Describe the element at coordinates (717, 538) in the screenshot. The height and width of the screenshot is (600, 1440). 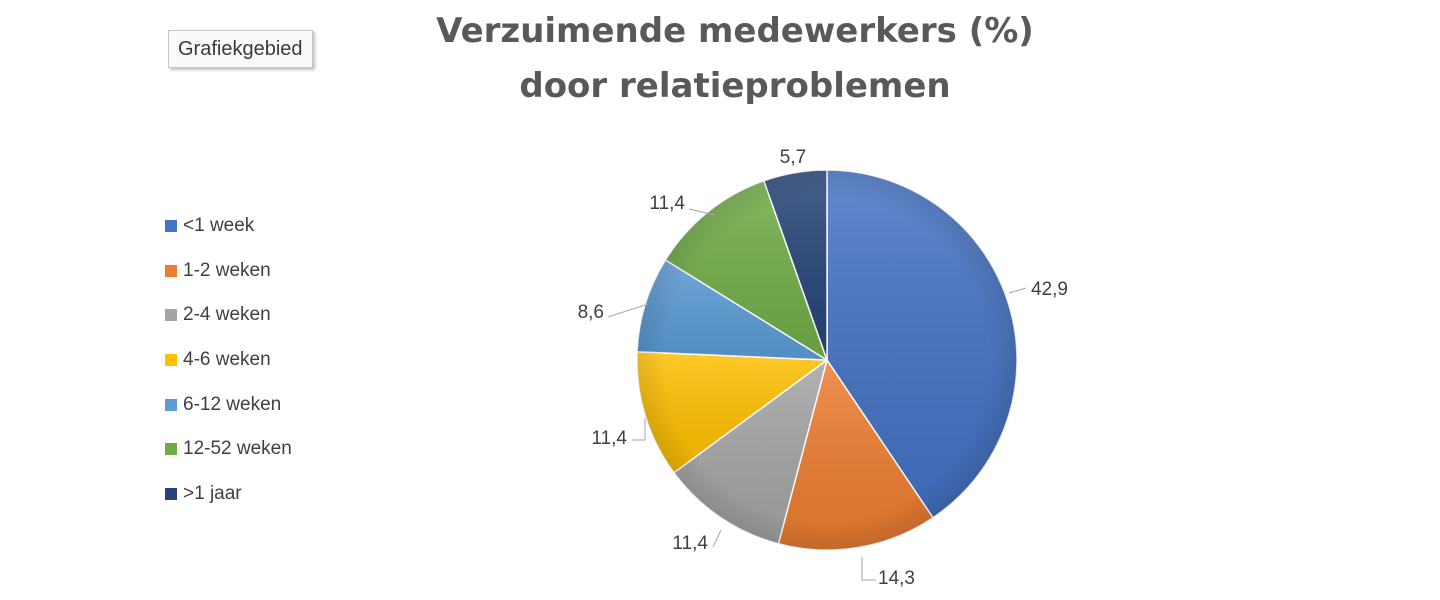
I see `leader-line-2-4-weken` at that location.